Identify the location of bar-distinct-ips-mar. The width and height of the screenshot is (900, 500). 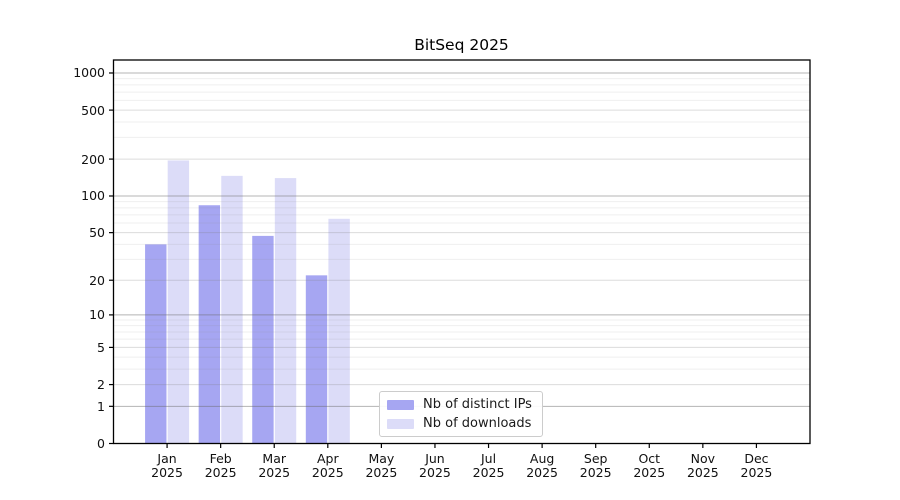
(263, 339).